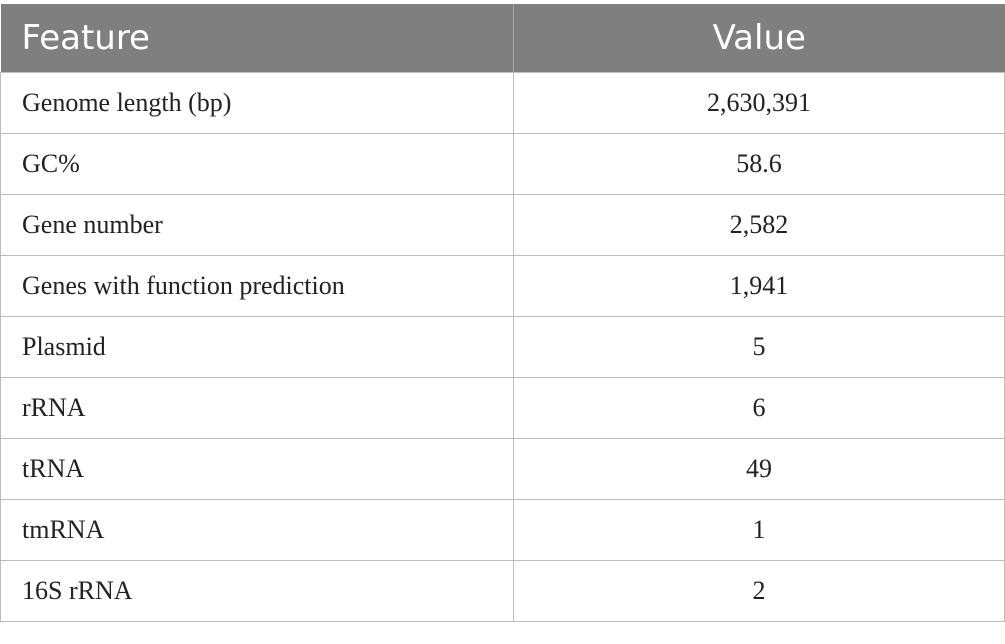 The height and width of the screenshot is (644, 1005). I want to click on table-row: tRNA 49, so click(502, 469).